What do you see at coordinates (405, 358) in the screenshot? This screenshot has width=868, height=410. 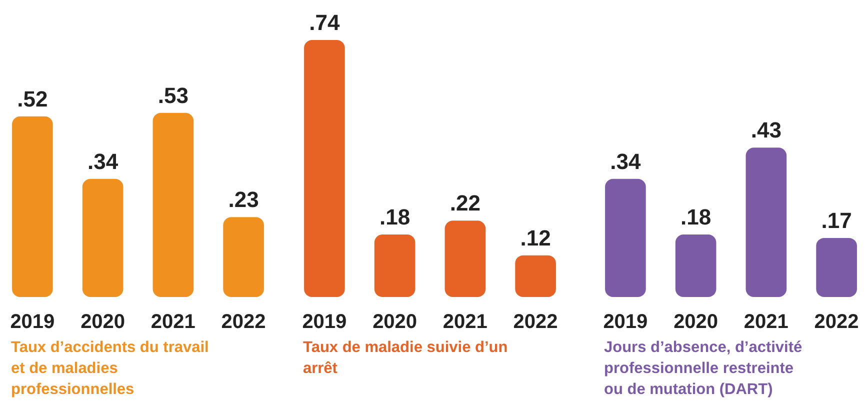 I see `text: Taux de maladie suivie d’un arrêt` at bounding box center [405, 358].